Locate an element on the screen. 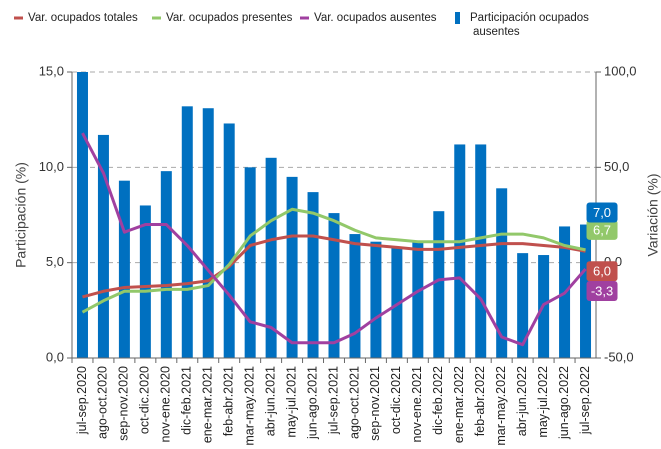  x-tick-label: jul-sep.2021 is located at coordinates (333, 400).